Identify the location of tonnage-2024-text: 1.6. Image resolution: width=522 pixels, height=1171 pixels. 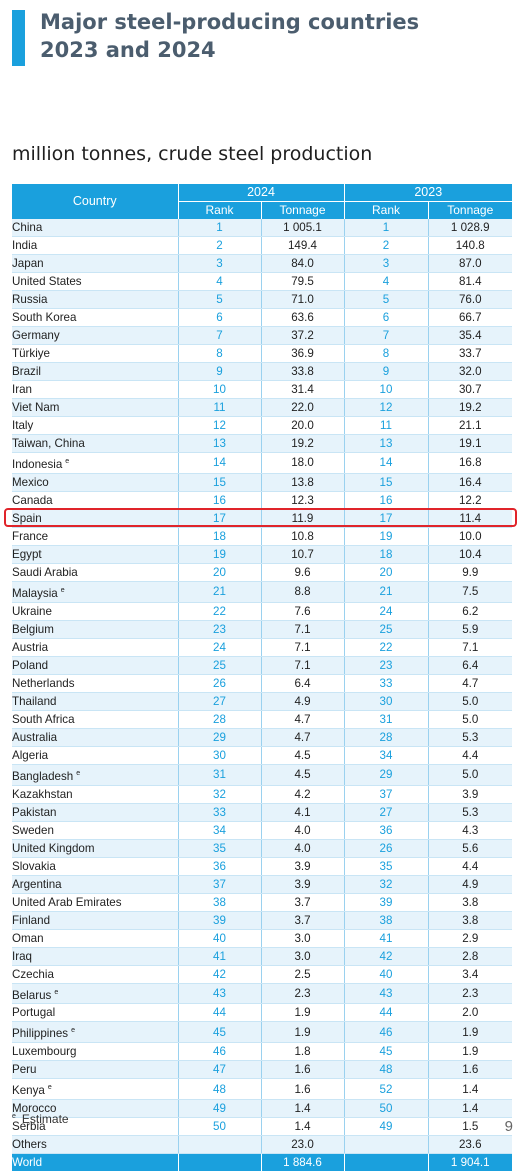
(302, 1070).